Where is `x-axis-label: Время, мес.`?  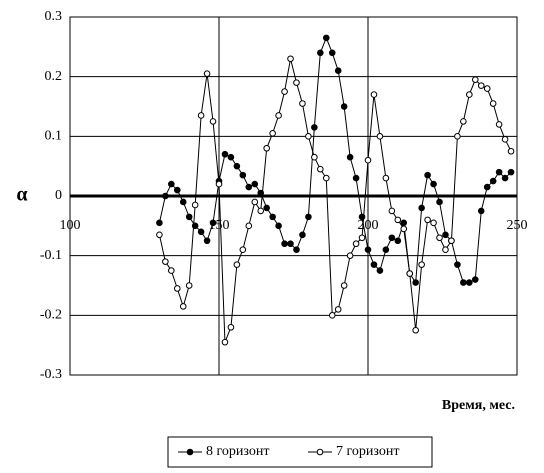
x-axis-label: Время, мес. is located at coordinates (478, 405).